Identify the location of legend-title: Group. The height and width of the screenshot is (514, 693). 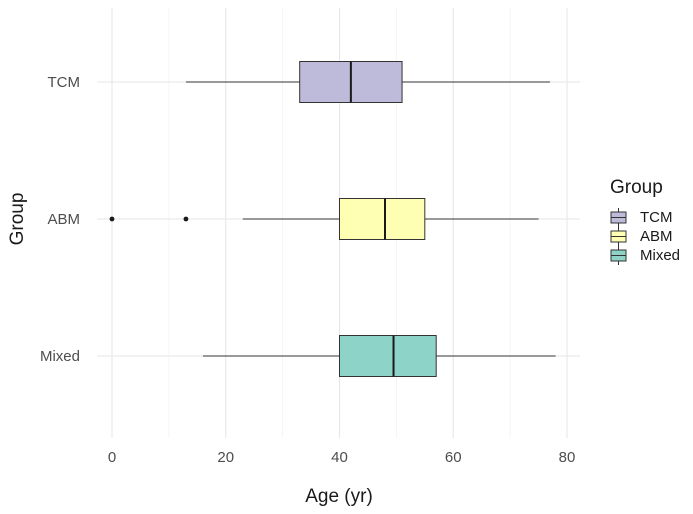
(636, 187).